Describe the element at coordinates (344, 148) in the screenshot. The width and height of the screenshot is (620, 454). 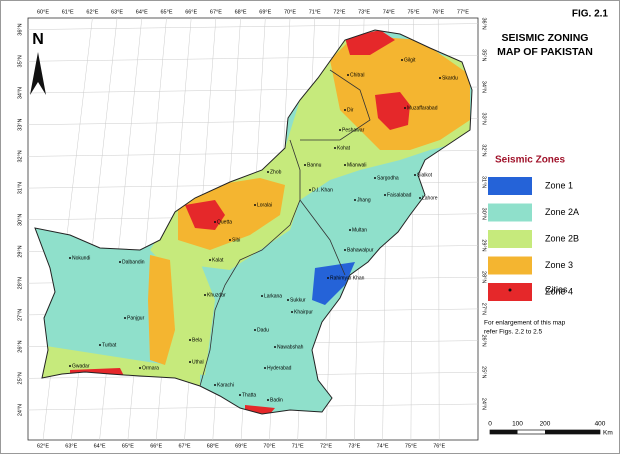
I see `city-label: Kohat` at that location.